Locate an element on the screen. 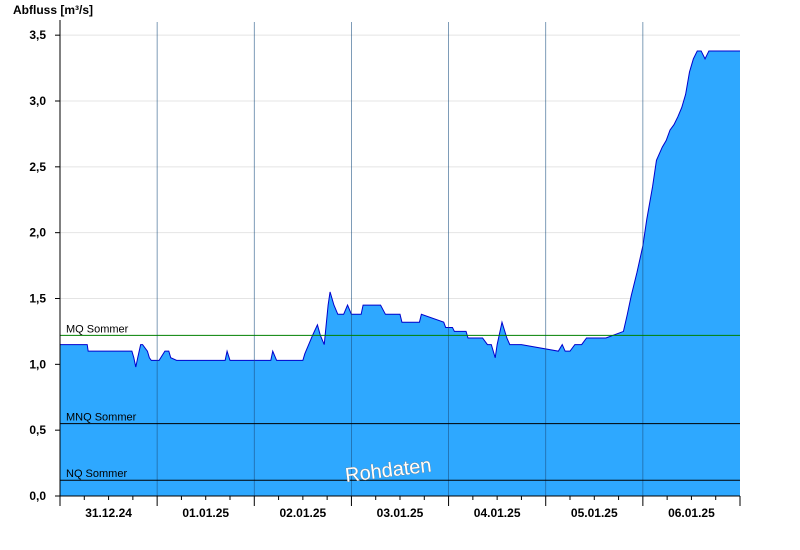 The width and height of the screenshot is (800, 550). y-tick-label-5: 2,5 is located at coordinates (37, 167).